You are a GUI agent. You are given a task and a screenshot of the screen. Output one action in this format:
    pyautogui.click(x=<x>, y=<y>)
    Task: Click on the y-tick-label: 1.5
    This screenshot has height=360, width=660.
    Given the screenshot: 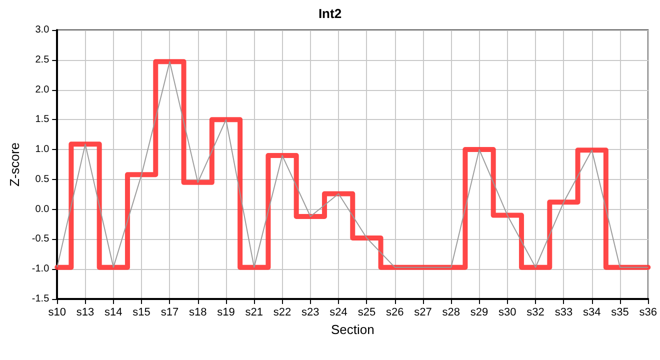 What is the action you would take?
    pyautogui.click(x=42, y=120)
    